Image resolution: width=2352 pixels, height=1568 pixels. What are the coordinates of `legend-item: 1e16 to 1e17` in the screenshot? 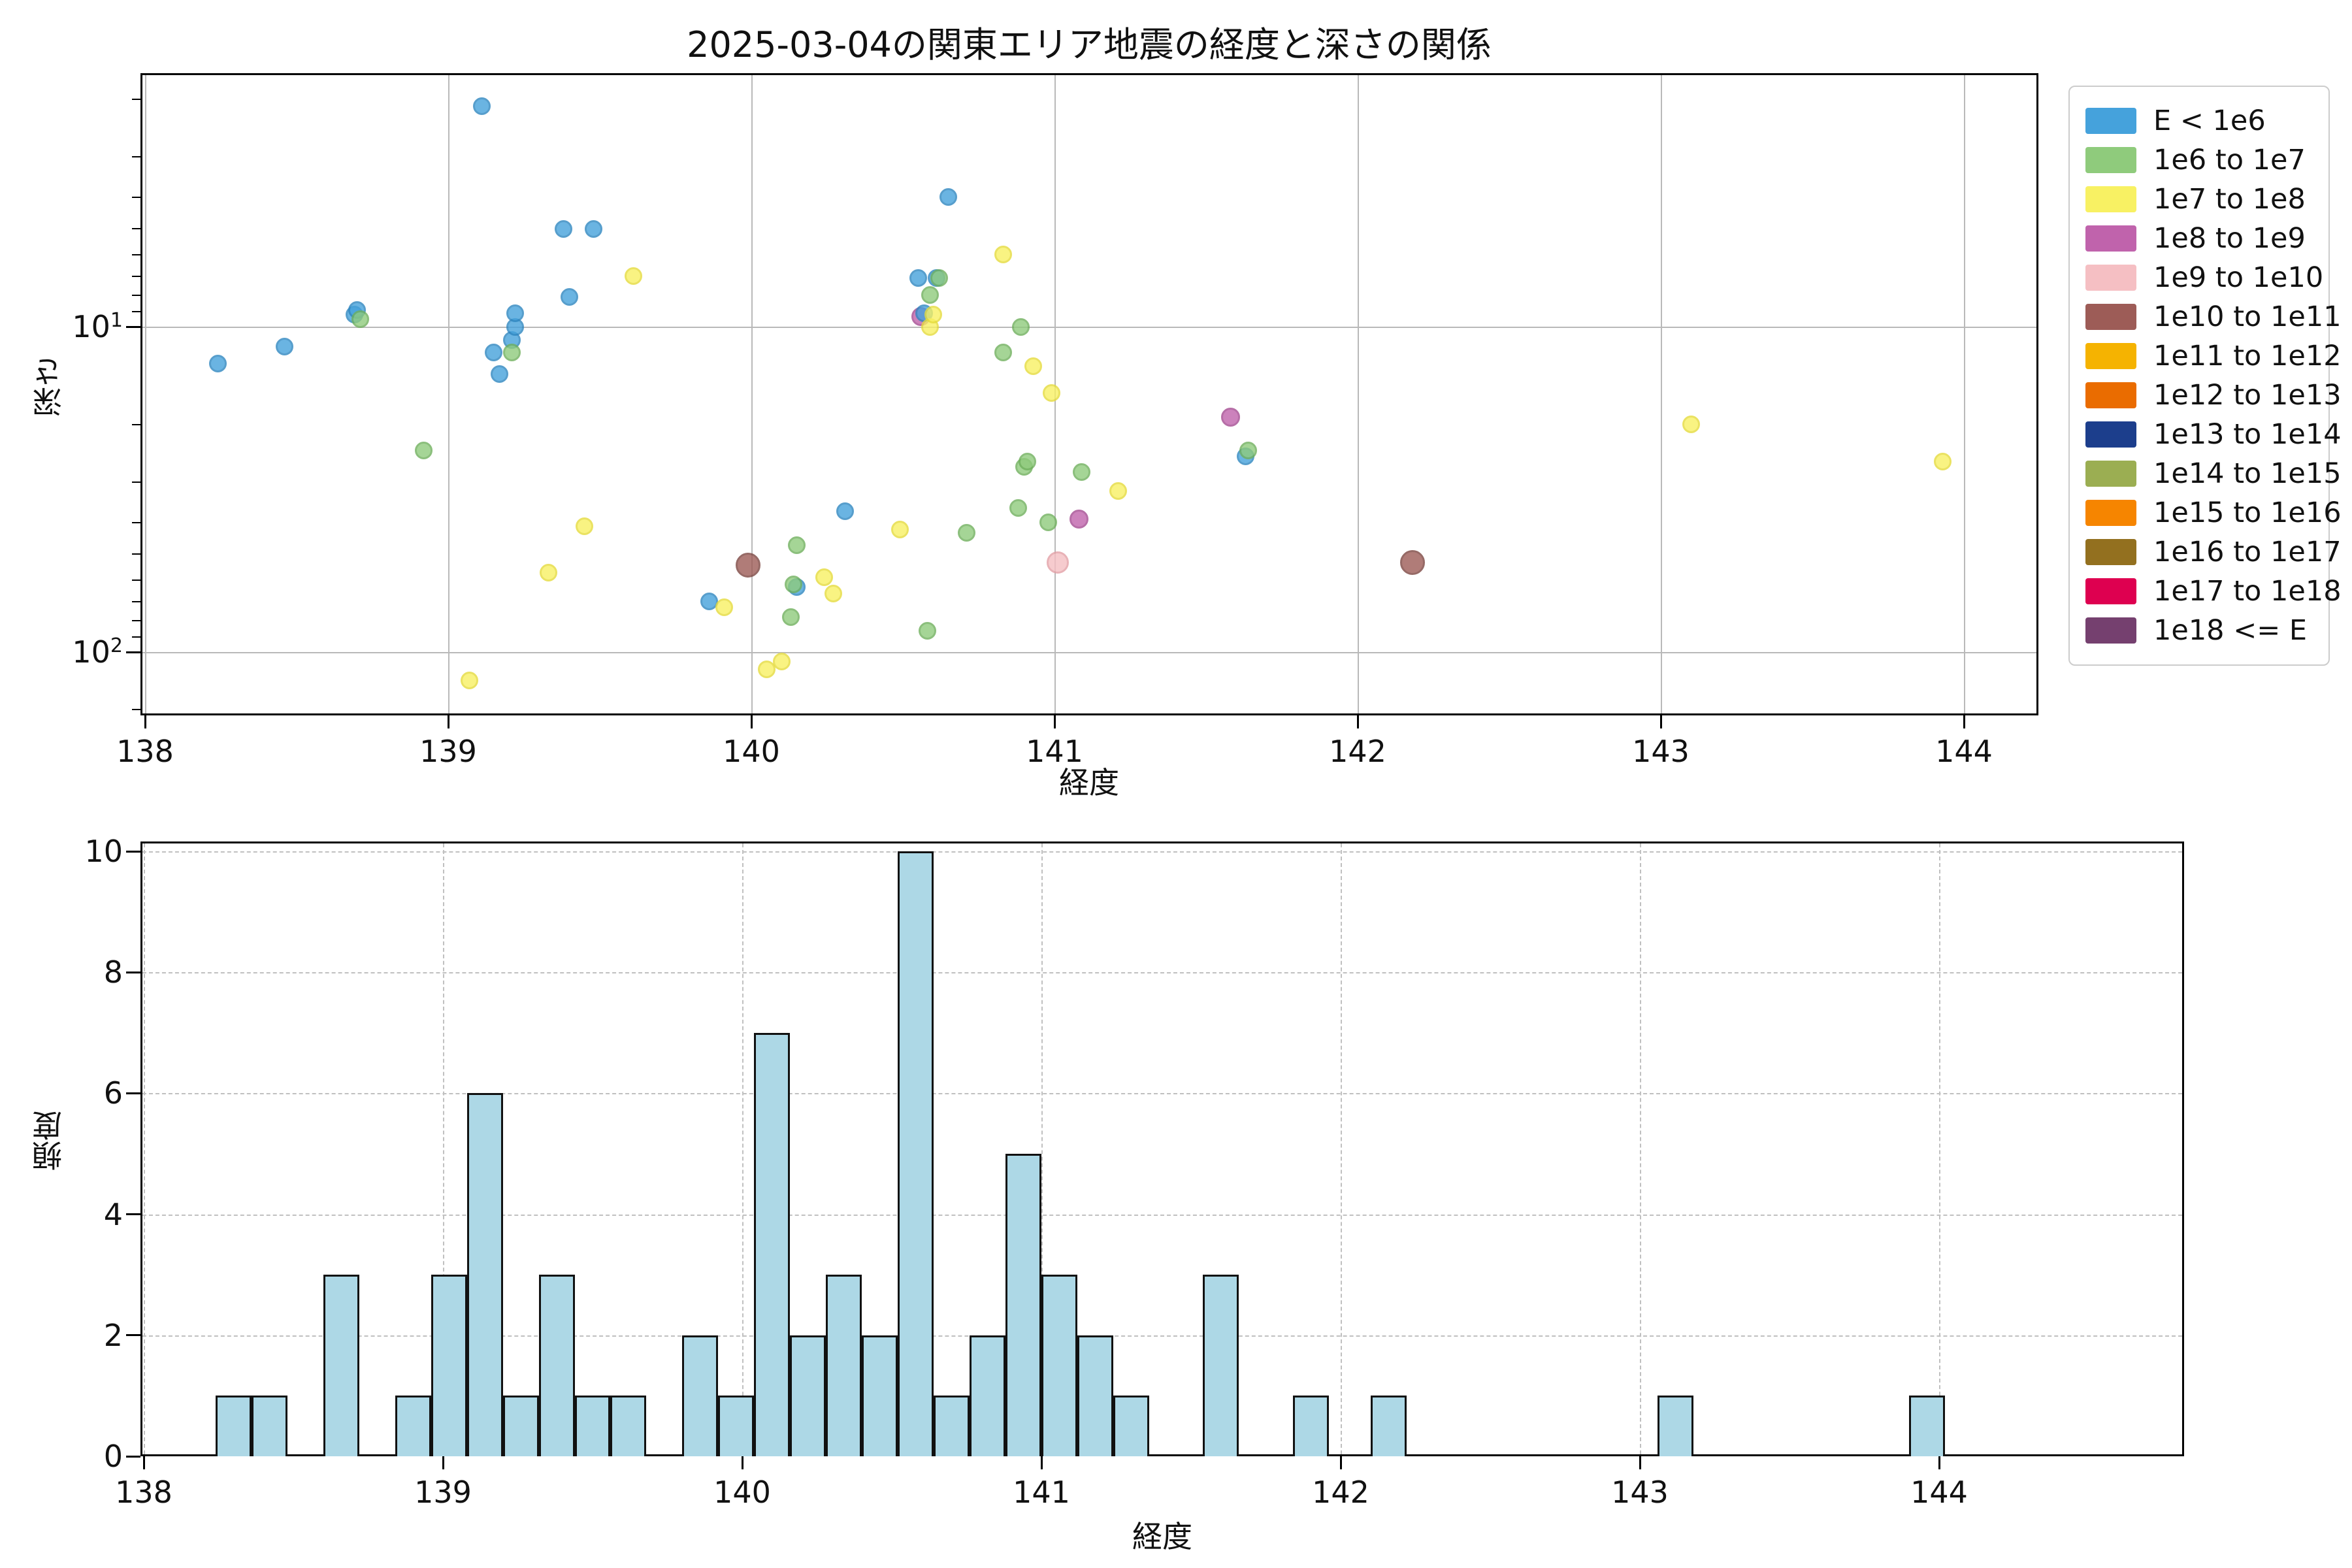 It's located at (2213, 552).